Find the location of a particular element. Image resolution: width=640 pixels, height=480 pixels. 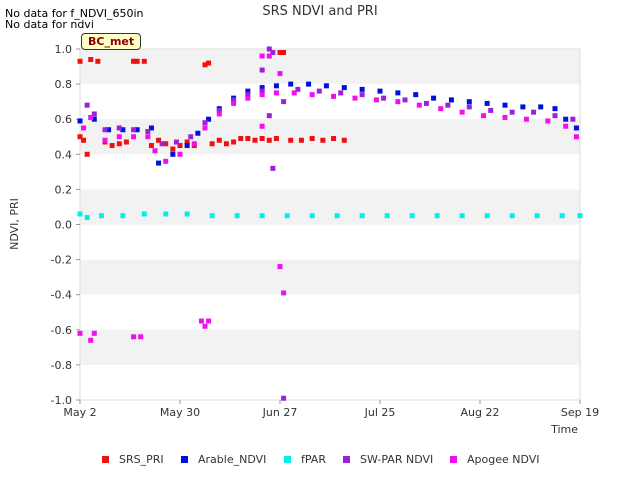

x-tick-label: Jul 25 is located at coordinates (380, 412).